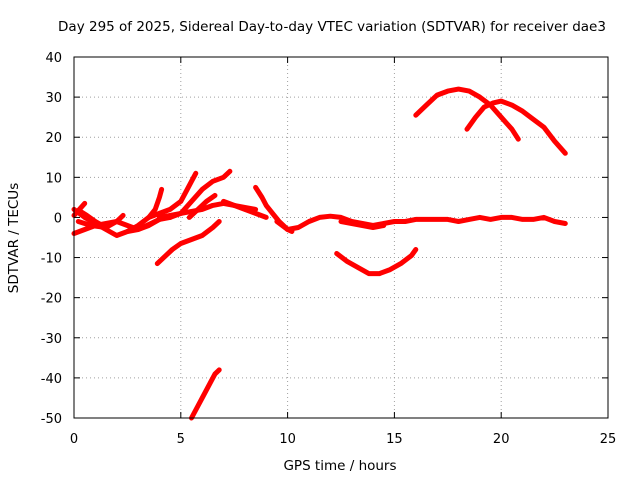  Describe the element at coordinates (74, 439) in the screenshot. I see `x-tick-label: 0` at that location.